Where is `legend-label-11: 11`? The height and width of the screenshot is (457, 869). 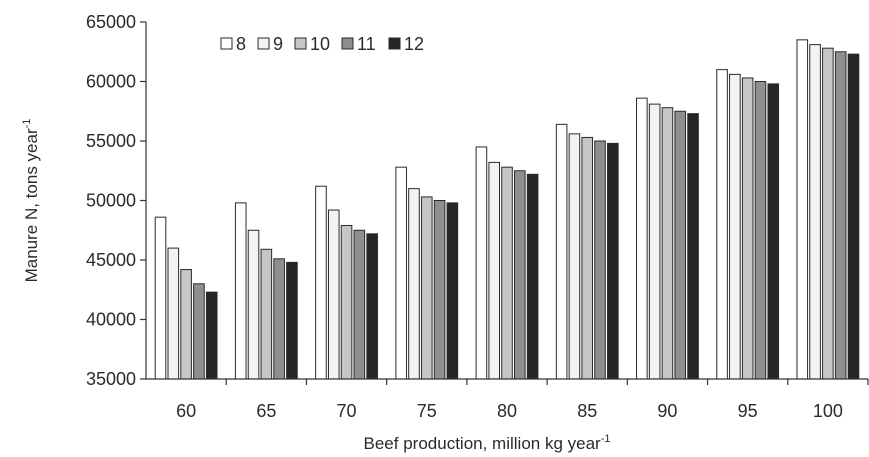 legend-label-11: 11 is located at coordinates (366, 44).